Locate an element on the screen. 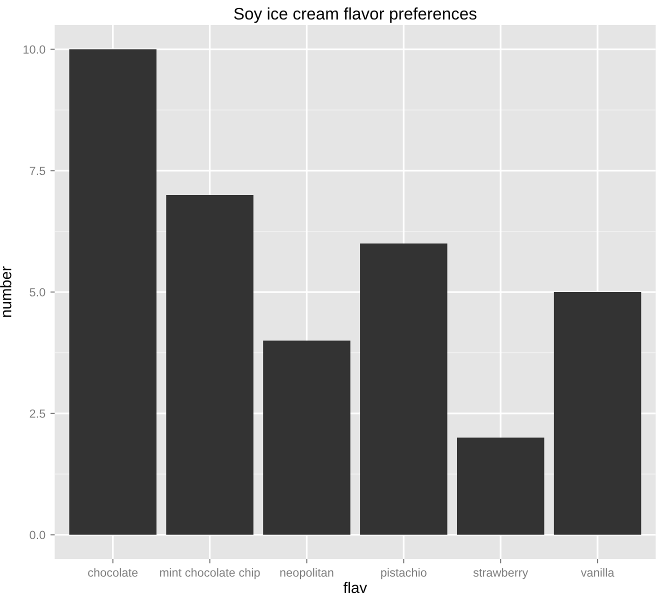  y-tick-label: 10.0 is located at coordinates (35, 49).